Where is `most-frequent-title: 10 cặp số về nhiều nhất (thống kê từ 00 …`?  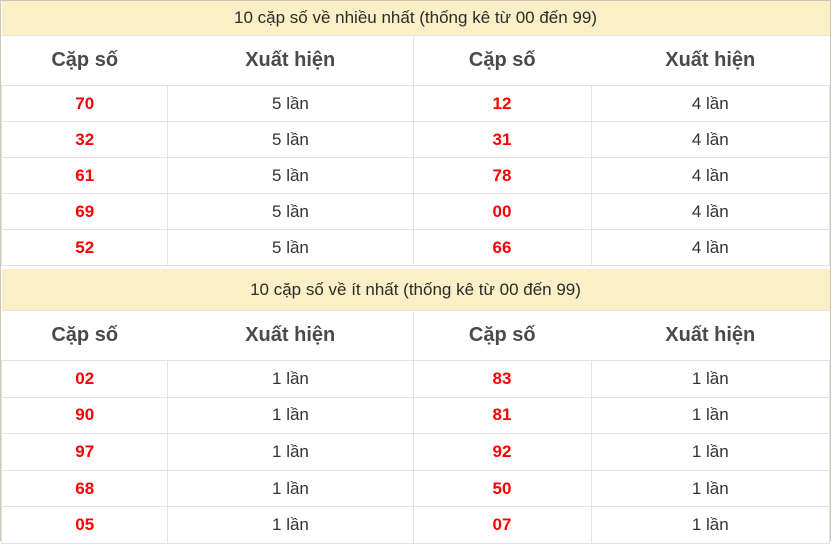
most-frequent-title: 10 cặp số về nhiều nhất (thống kê từ 00 … is located at coordinates (415, 18).